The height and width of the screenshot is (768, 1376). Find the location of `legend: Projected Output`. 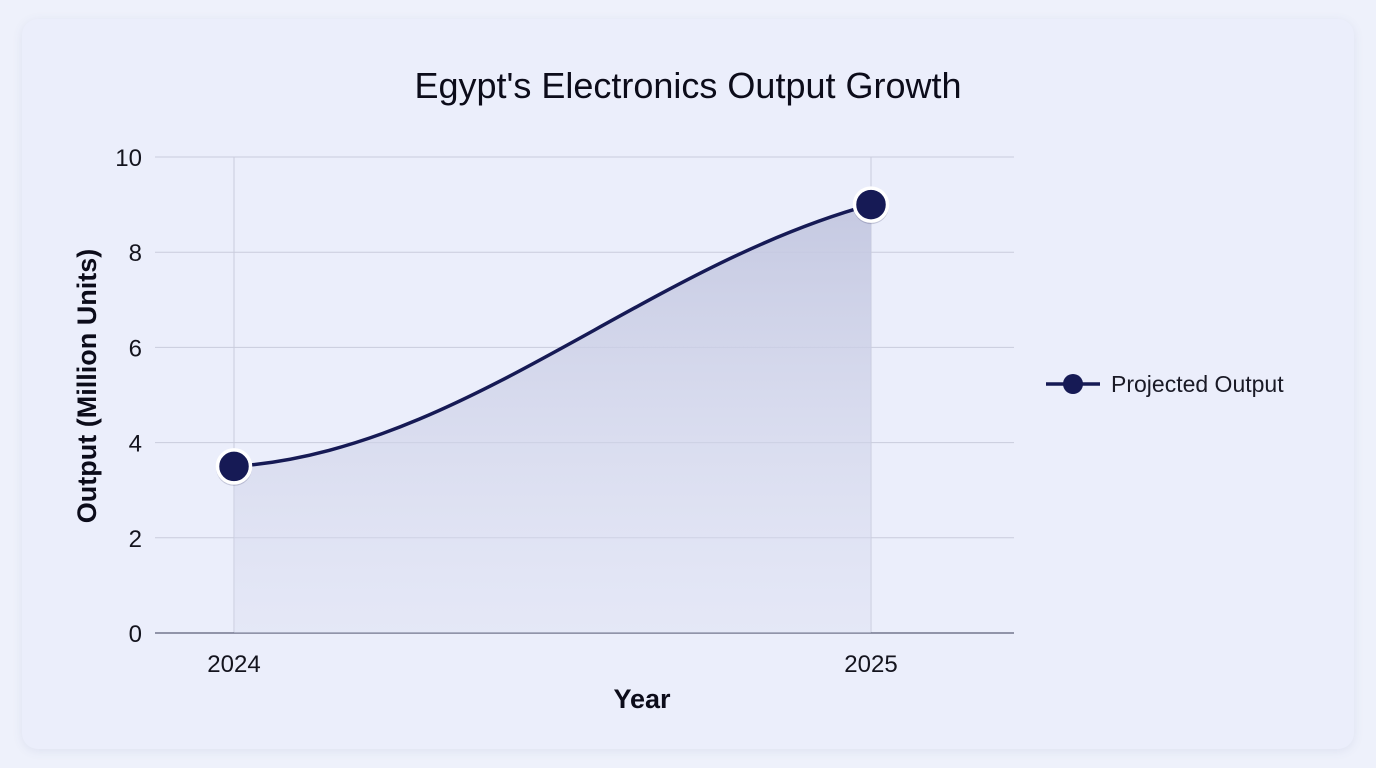

legend: Projected Output is located at coordinates (1165, 384).